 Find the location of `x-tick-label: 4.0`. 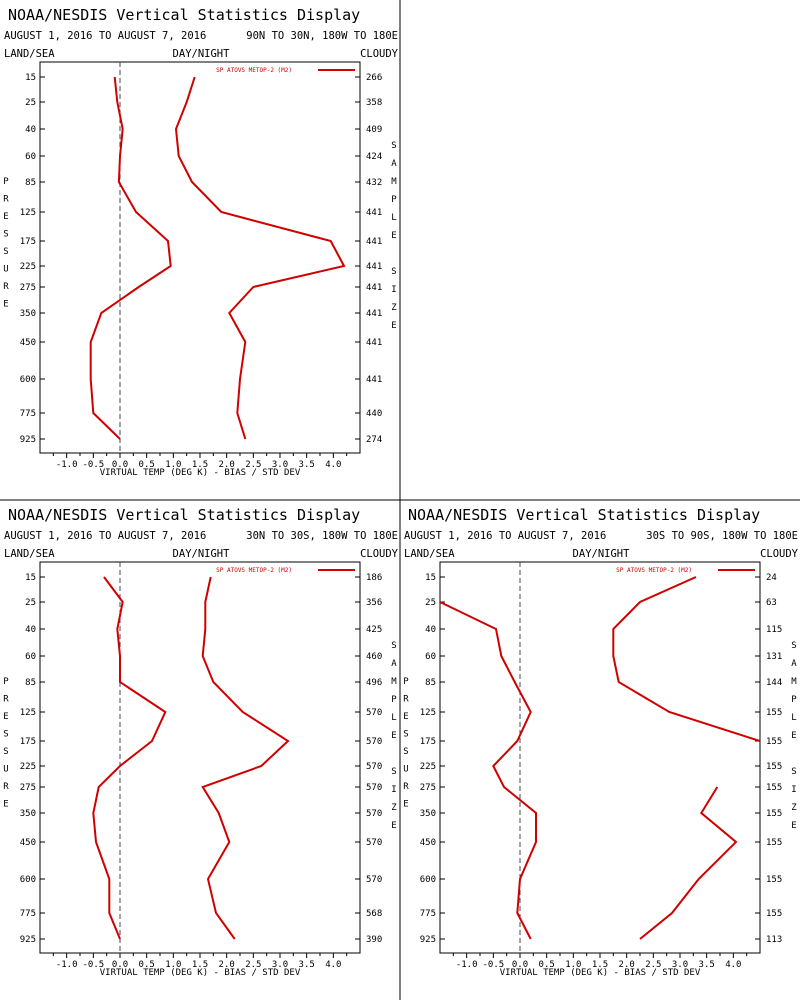

x-tick-label: 4.0 is located at coordinates (333, 465).